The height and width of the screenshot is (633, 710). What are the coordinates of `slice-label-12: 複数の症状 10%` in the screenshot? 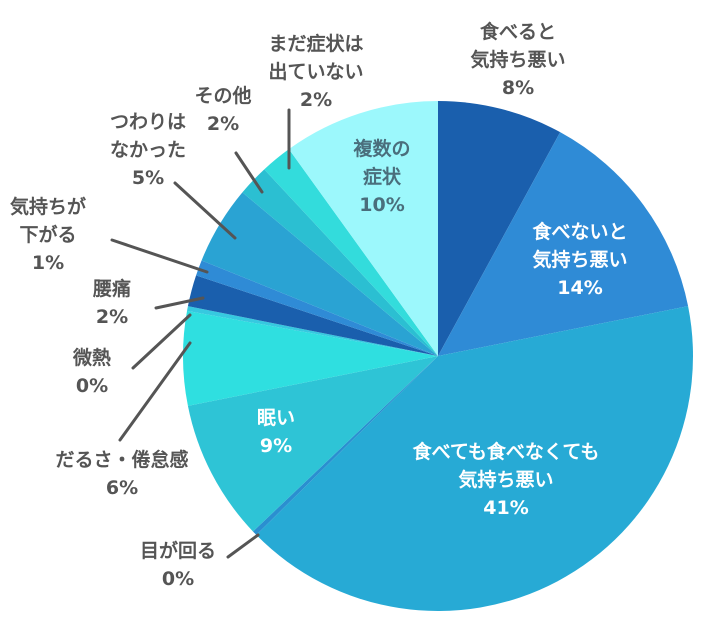 It's located at (381, 176).